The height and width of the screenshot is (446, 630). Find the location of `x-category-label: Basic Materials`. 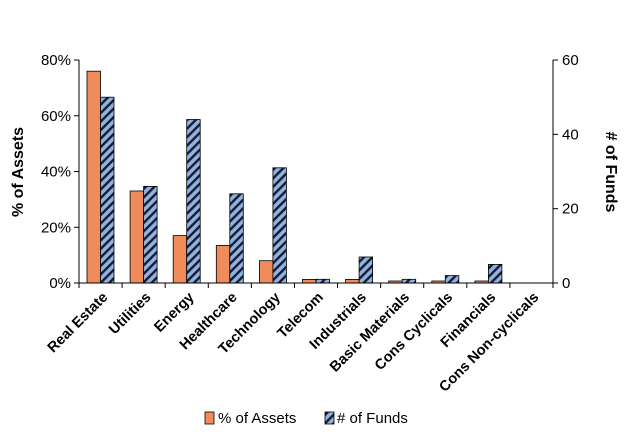

x-category-label: Basic Materials is located at coordinates (370, 333).